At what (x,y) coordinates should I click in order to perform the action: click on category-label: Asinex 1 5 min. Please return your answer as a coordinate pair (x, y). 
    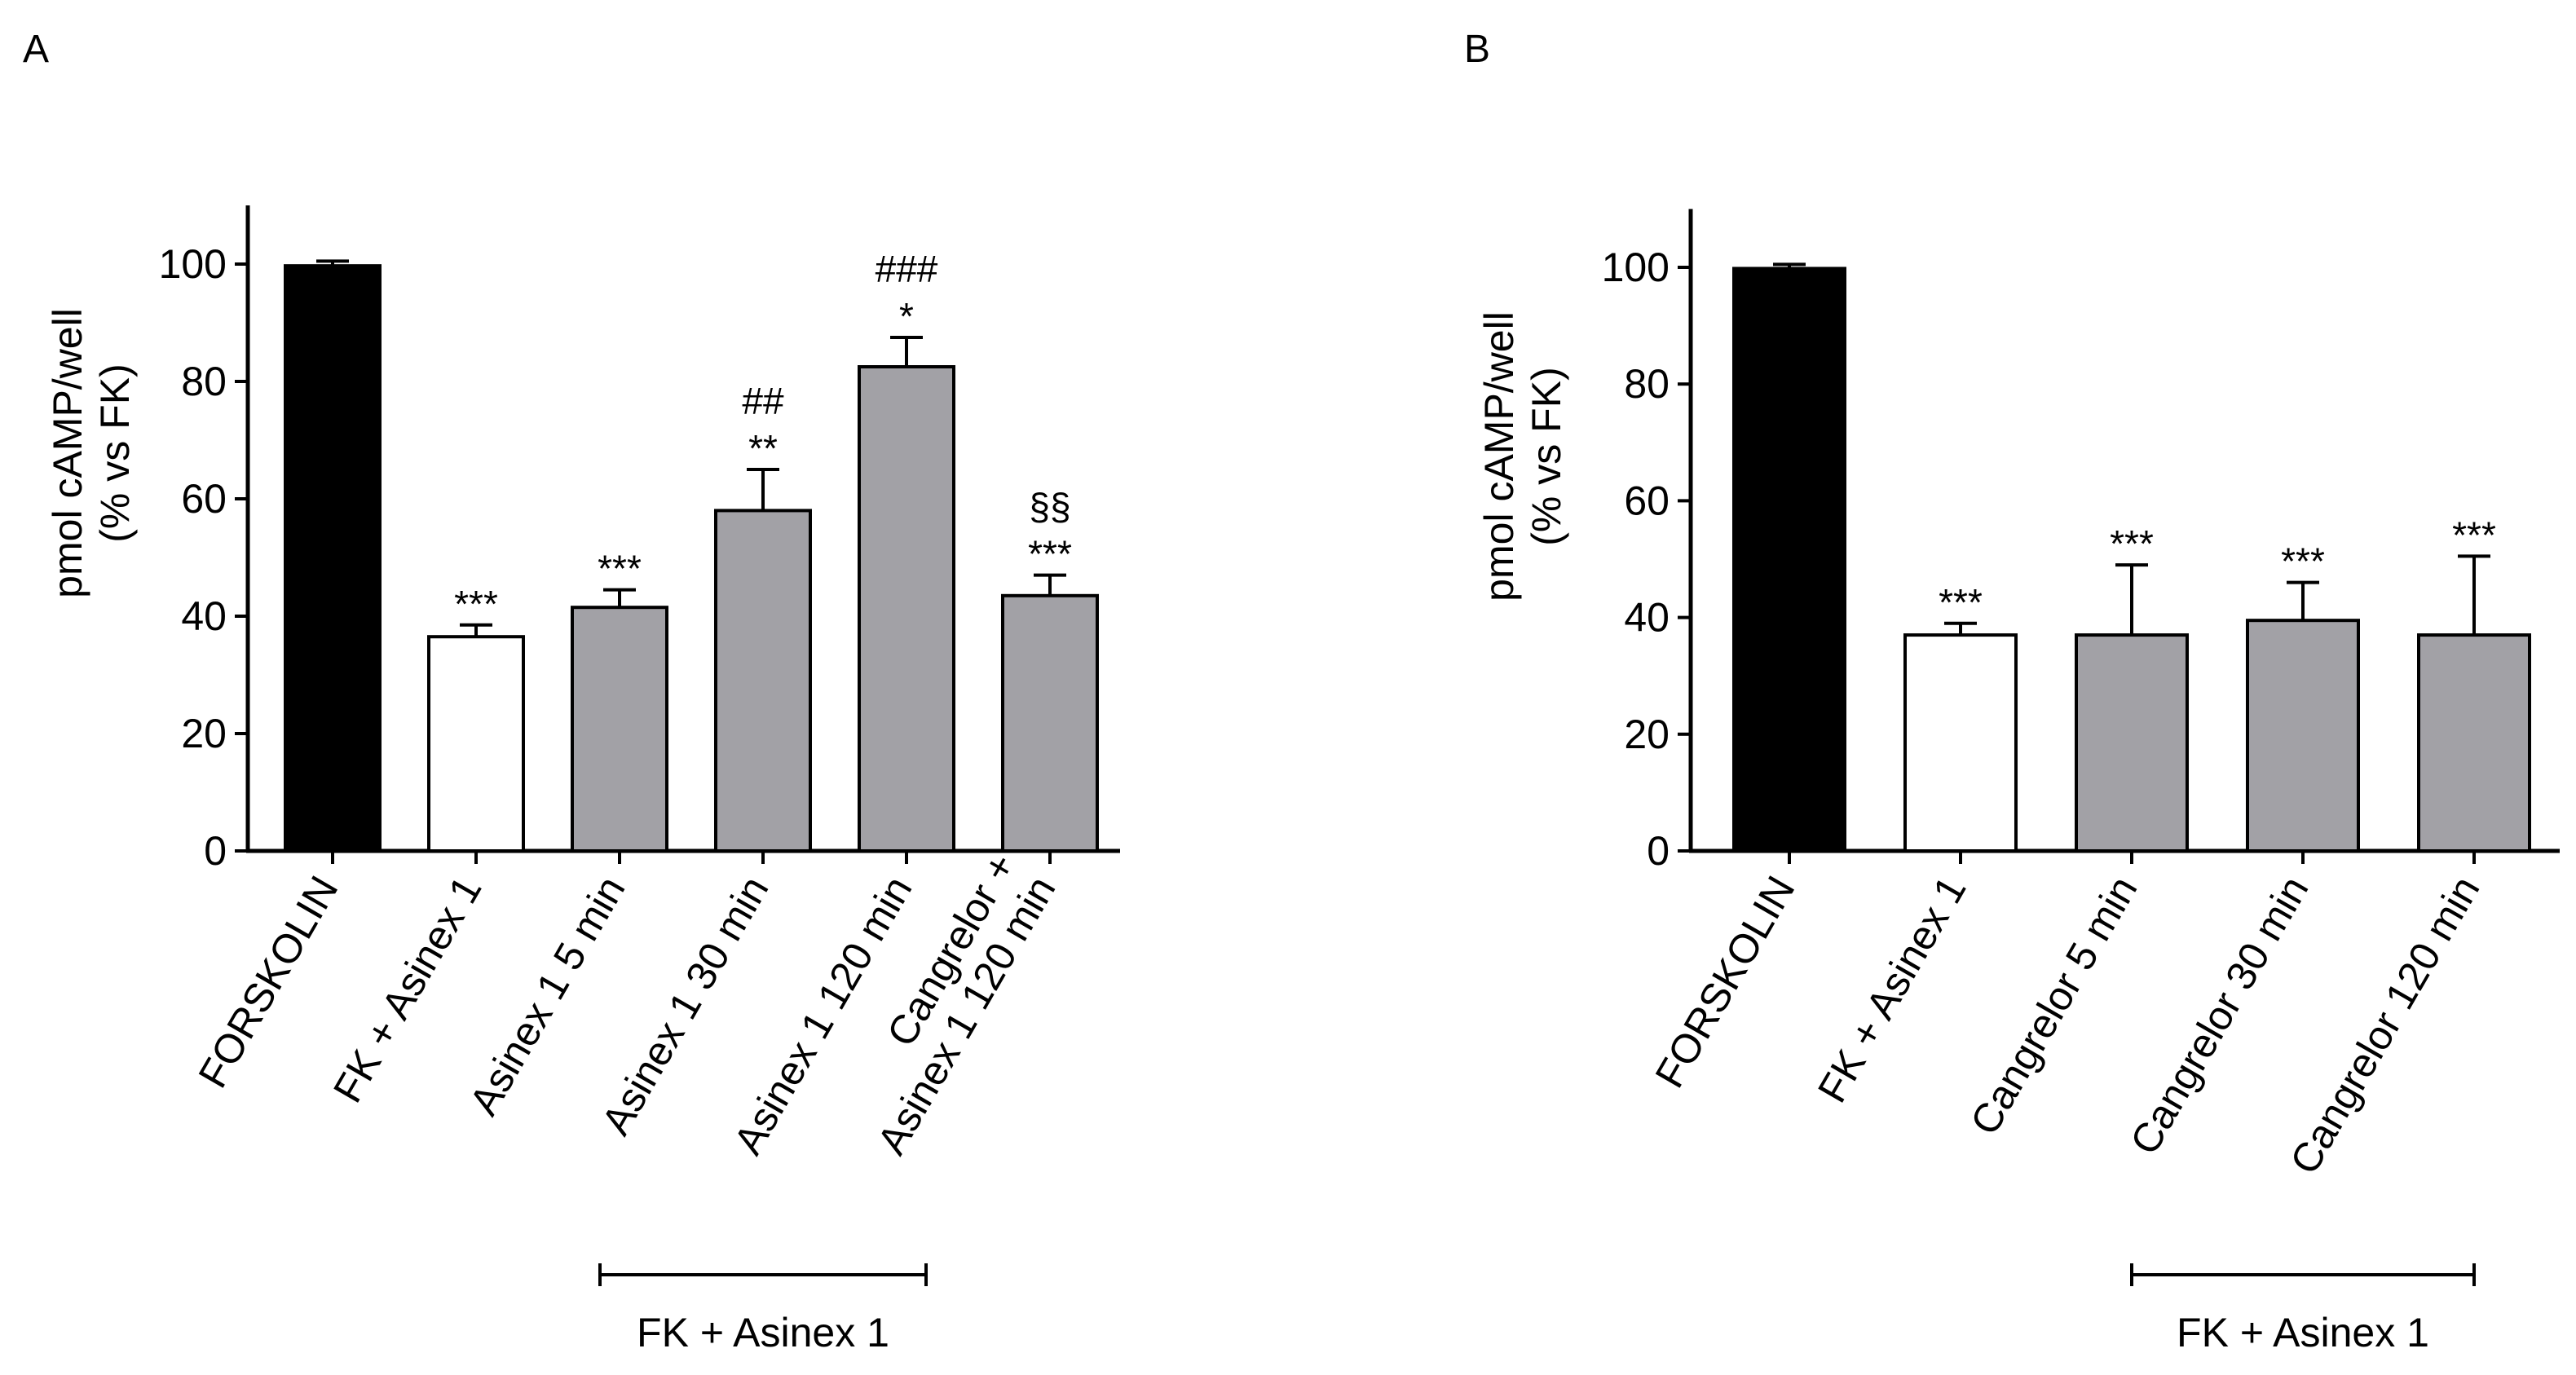
    Looking at the image, I should click on (547, 996).